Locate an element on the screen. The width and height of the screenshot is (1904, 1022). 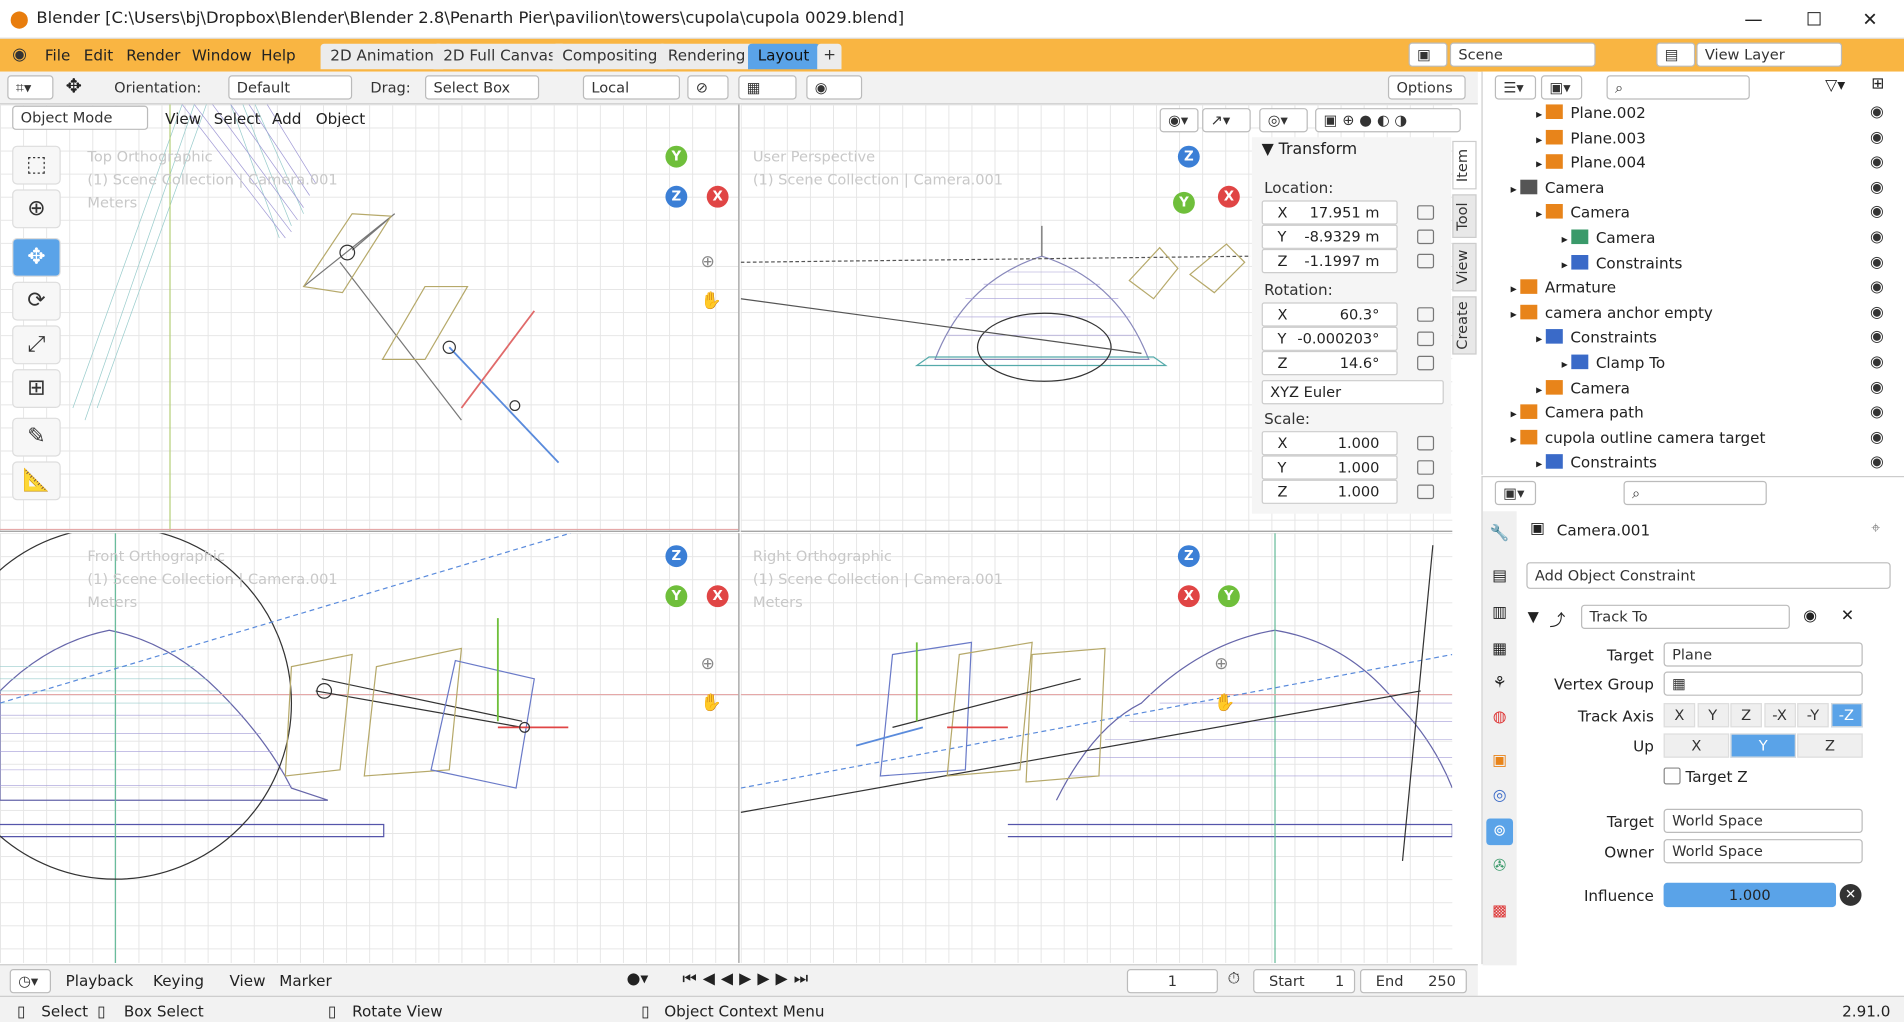
gizmo-x-icon: X is located at coordinates (1188, 596).